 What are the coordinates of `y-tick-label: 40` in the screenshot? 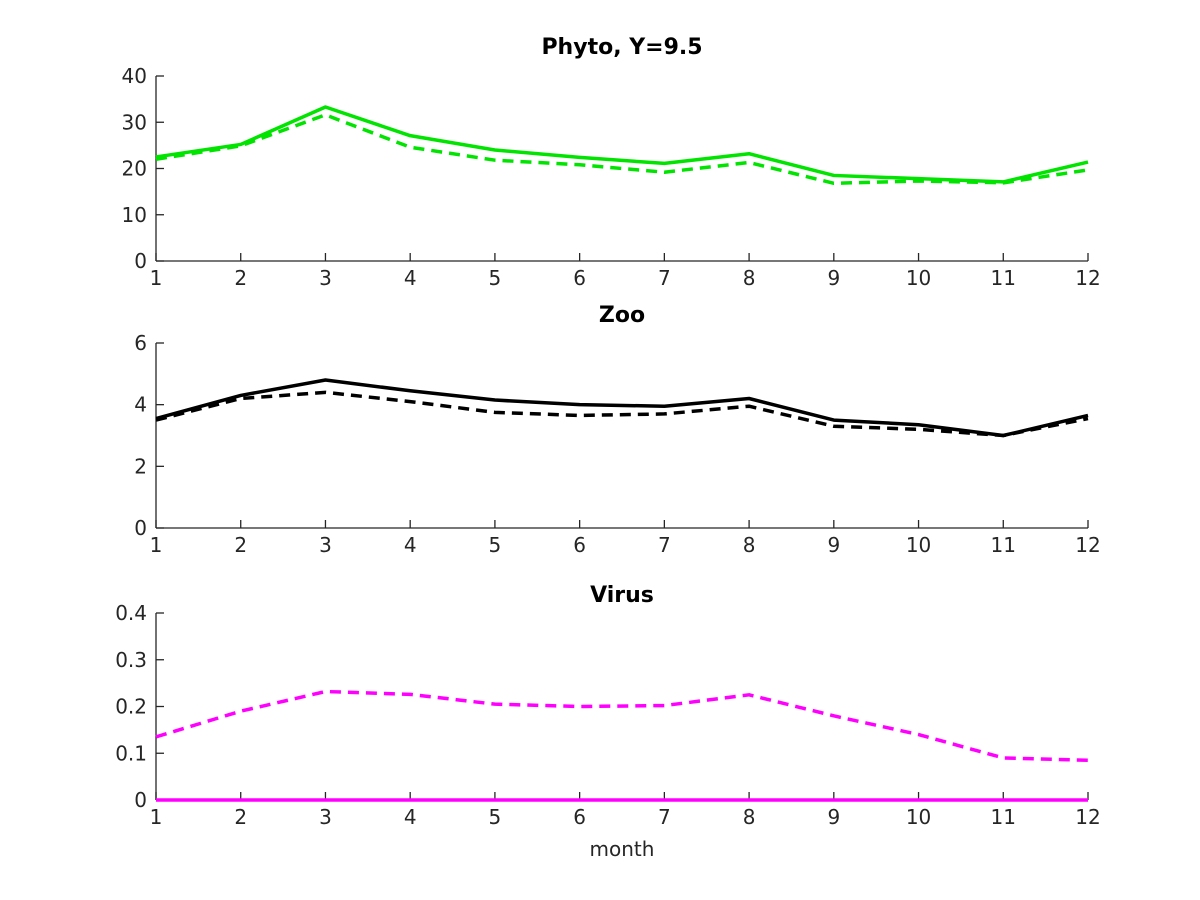 It's located at (134, 76).